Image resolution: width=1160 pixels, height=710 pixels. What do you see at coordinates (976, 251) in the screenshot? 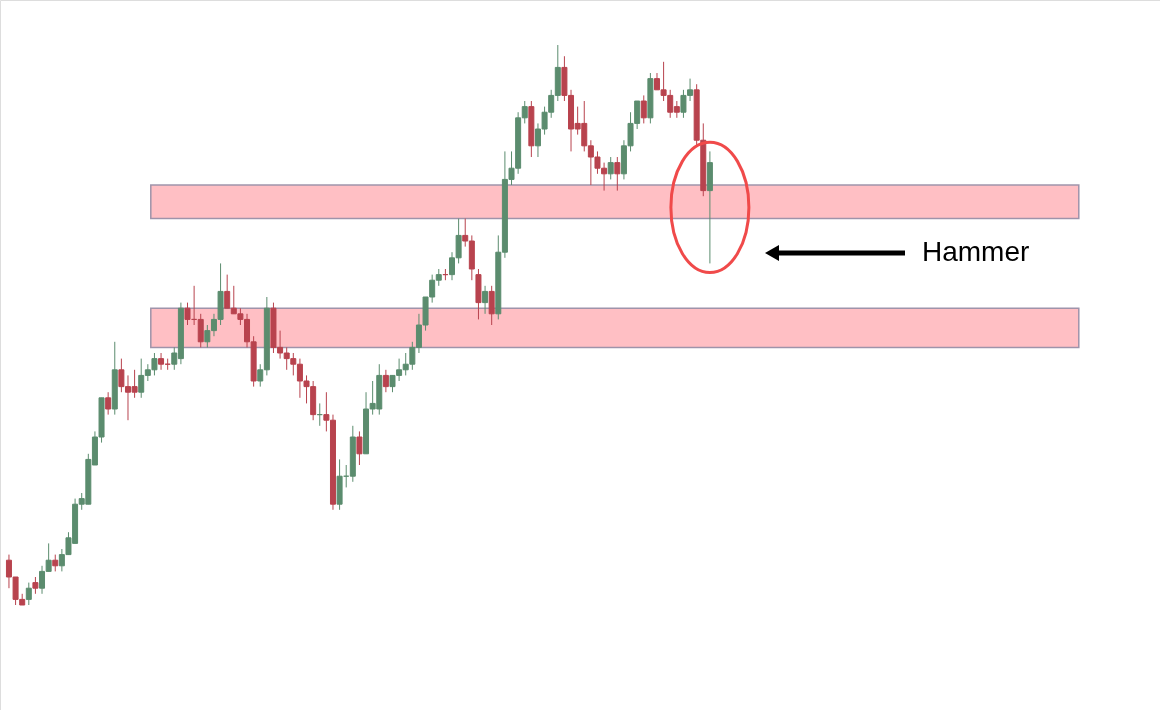
I see `text: Hammer` at bounding box center [976, 251].